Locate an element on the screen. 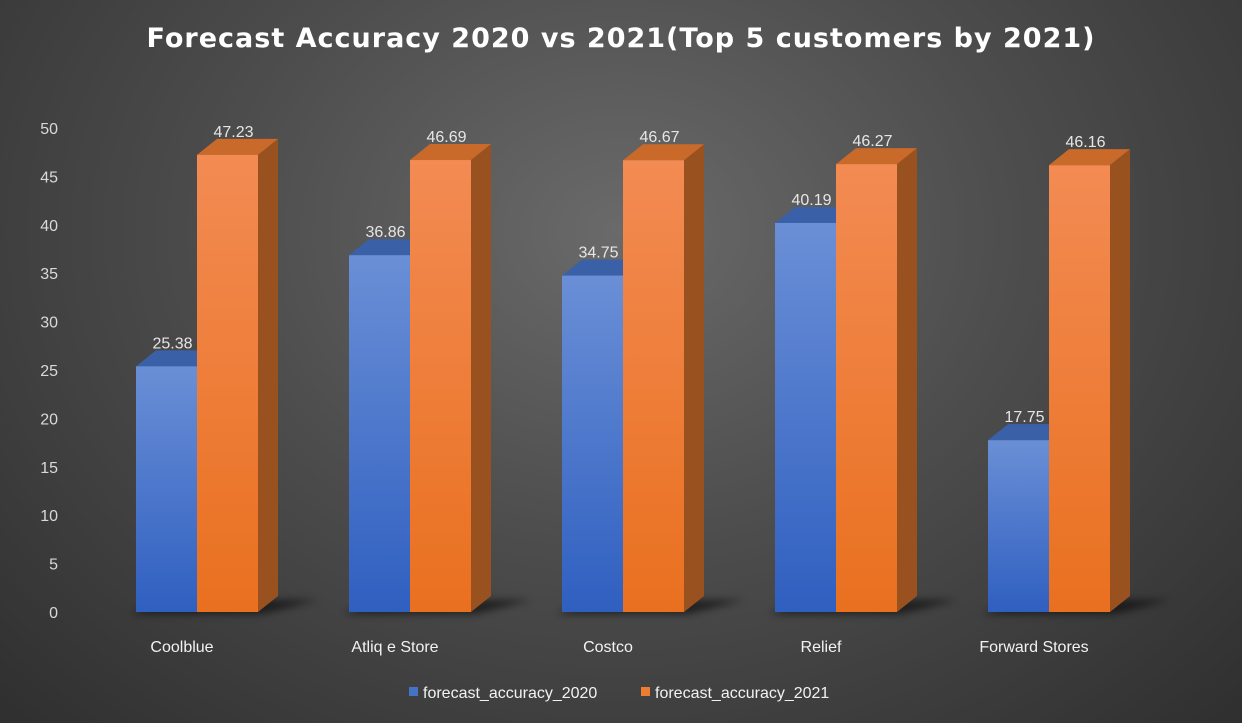 The image size is (1242, 723). category-label: Coolblue is located at coordinates (181, 647).